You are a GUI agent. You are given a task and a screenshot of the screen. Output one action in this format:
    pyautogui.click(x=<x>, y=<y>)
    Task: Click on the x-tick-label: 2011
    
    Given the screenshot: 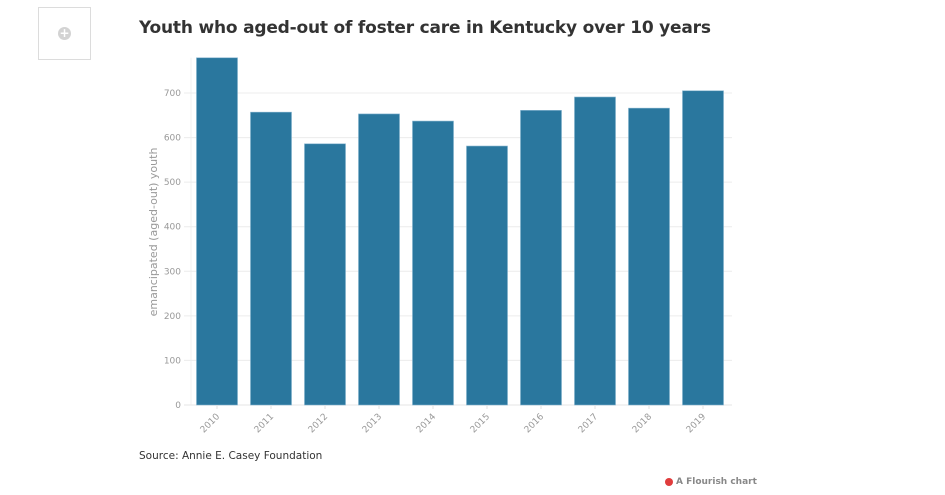 What is the action you would take?
    pyautogui.click(x=264, y=423)
    